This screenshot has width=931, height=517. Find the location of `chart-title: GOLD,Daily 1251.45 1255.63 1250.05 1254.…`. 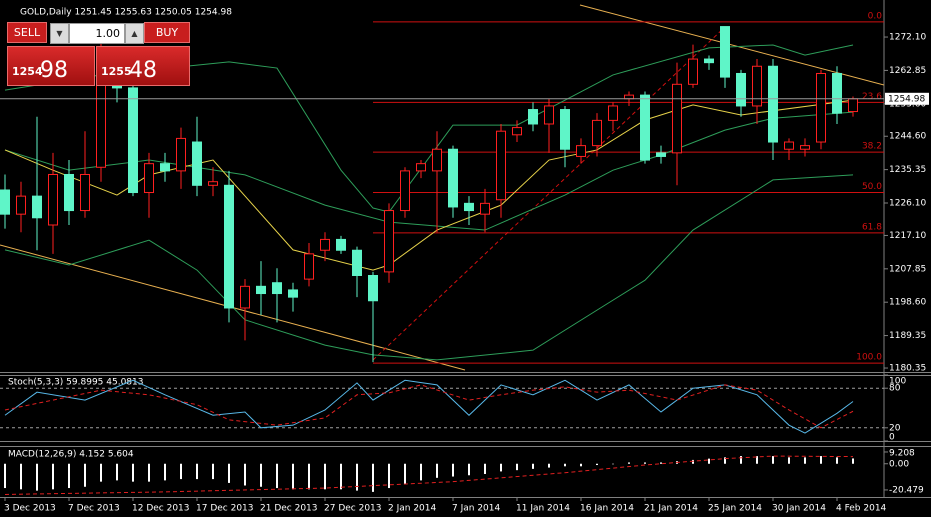

chart-title: GOLD,Daily 1251.45 1255.63 1250.05 1254.… is located at coordinates (126, 13).